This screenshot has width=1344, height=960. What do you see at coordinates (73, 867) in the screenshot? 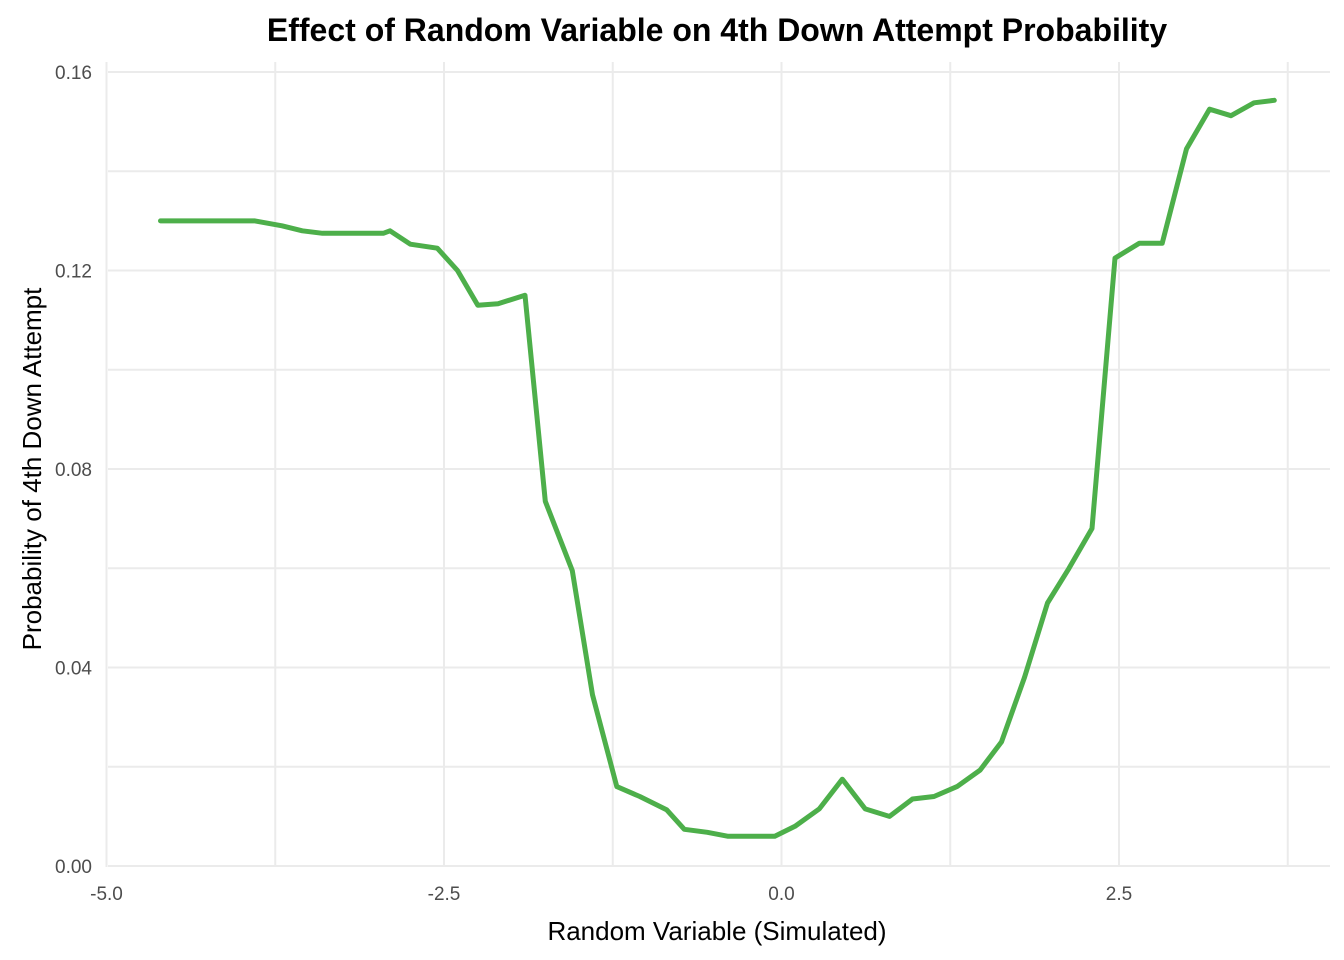
I see `y-tick-label: 0.00` at bounding box center [73, 867].